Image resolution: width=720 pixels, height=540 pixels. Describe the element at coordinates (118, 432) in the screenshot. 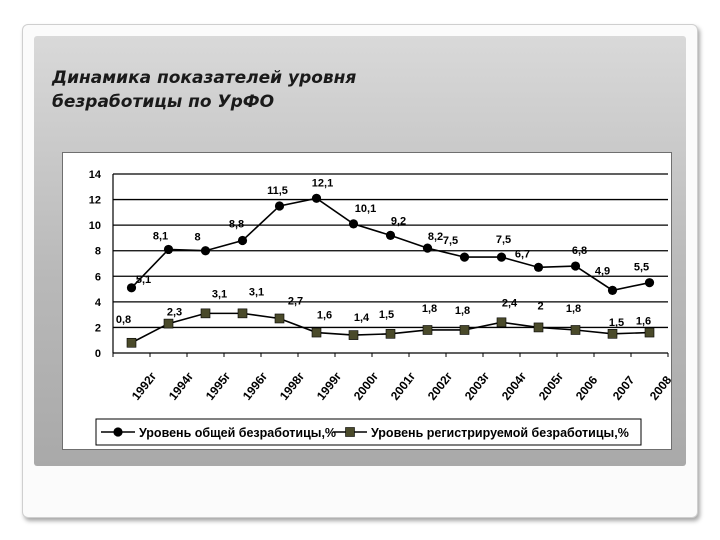

I see `legend-marker-total` at that location.